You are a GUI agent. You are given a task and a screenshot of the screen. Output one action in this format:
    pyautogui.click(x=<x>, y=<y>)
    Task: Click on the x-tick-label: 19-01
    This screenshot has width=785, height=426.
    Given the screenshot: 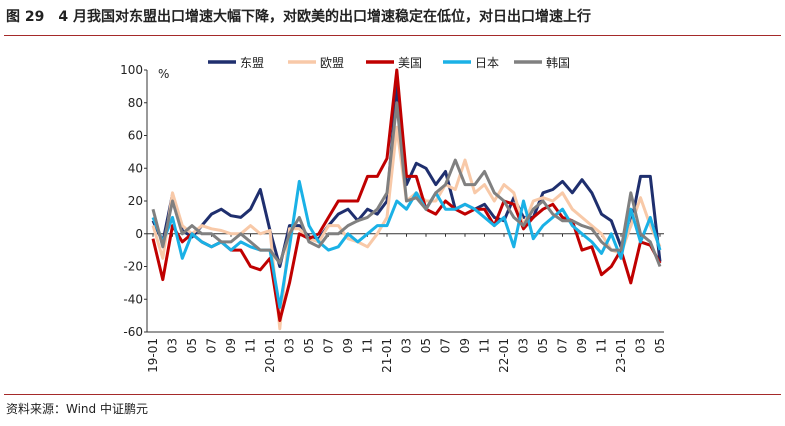 What is the action you would take?
    pyautogui.click(x=153, y=355)
    